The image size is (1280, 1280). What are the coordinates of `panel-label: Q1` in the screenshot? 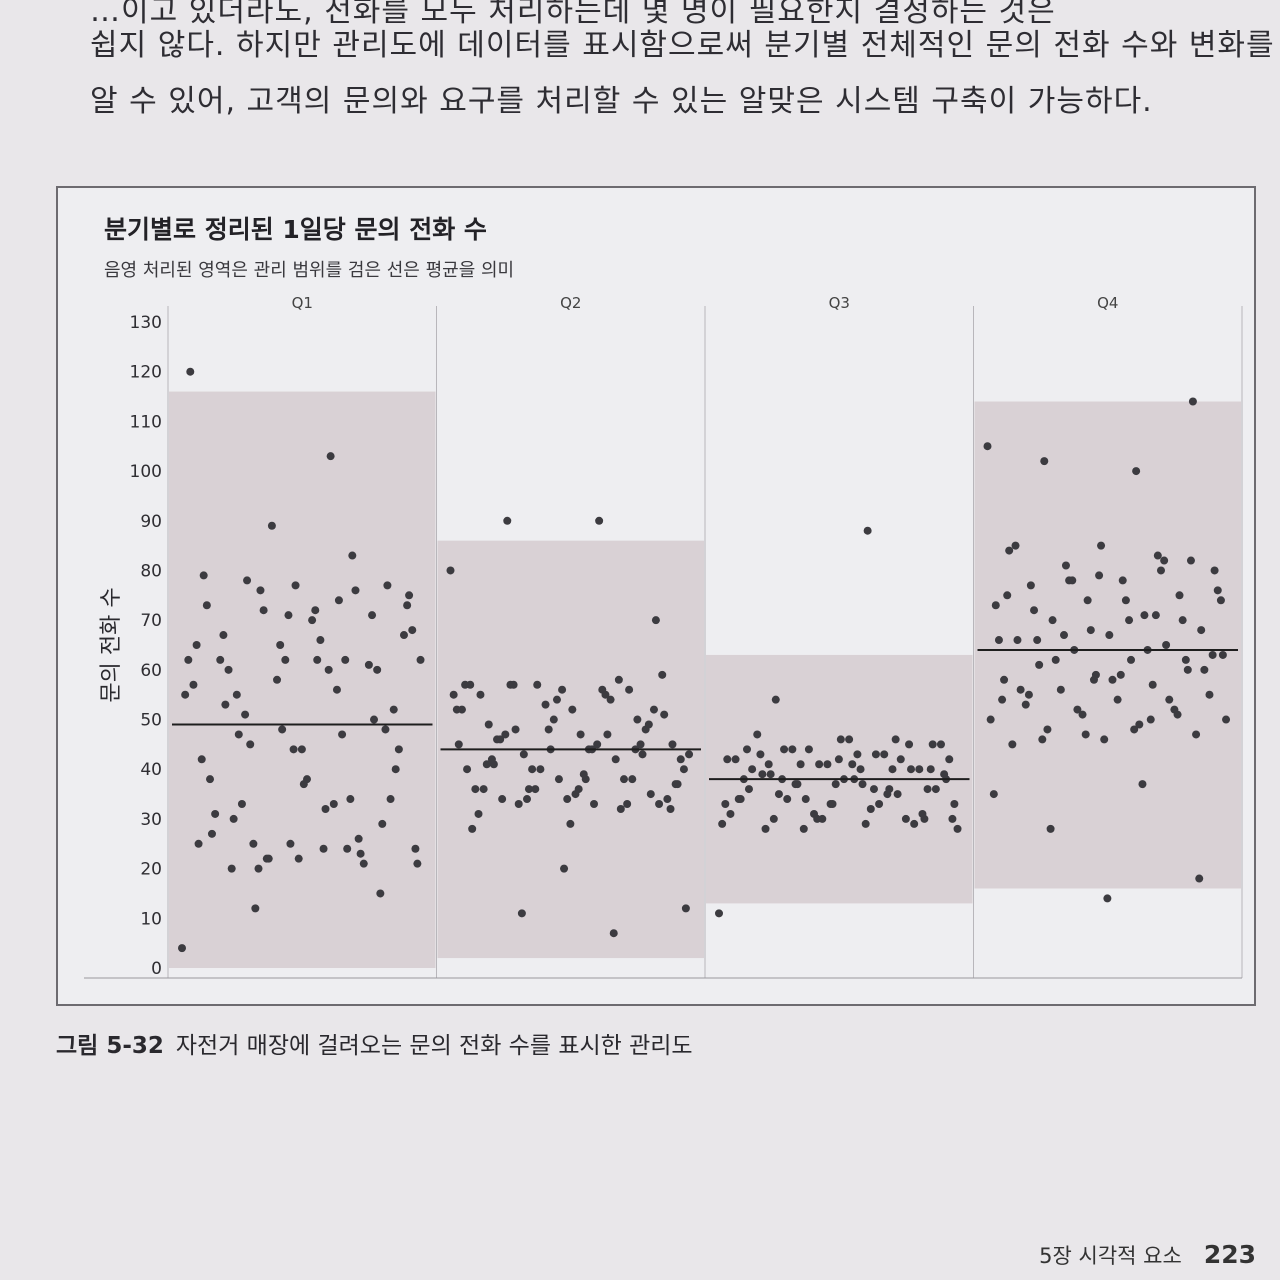 It's located at (302, 303).